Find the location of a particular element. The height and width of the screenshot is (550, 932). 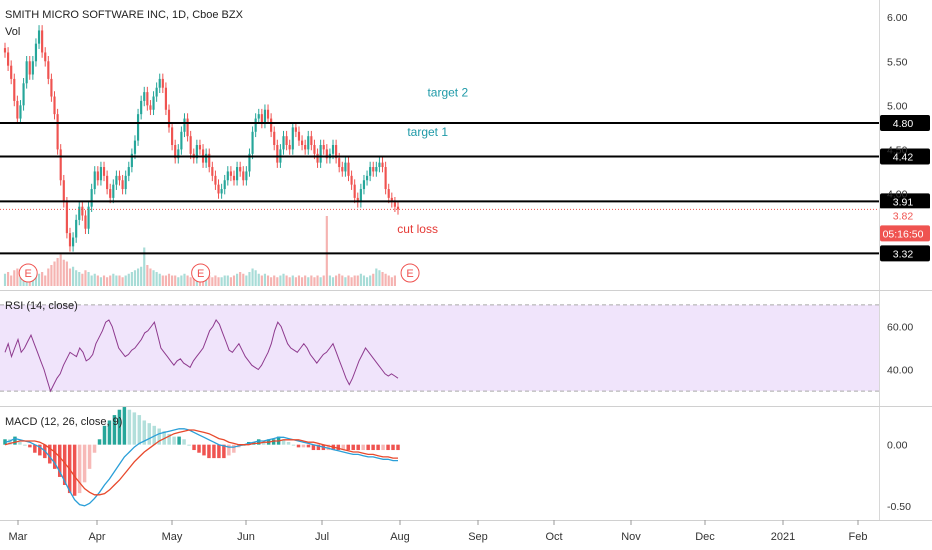

y-tick-label: 40.00 is located at coordinates (900, 371).